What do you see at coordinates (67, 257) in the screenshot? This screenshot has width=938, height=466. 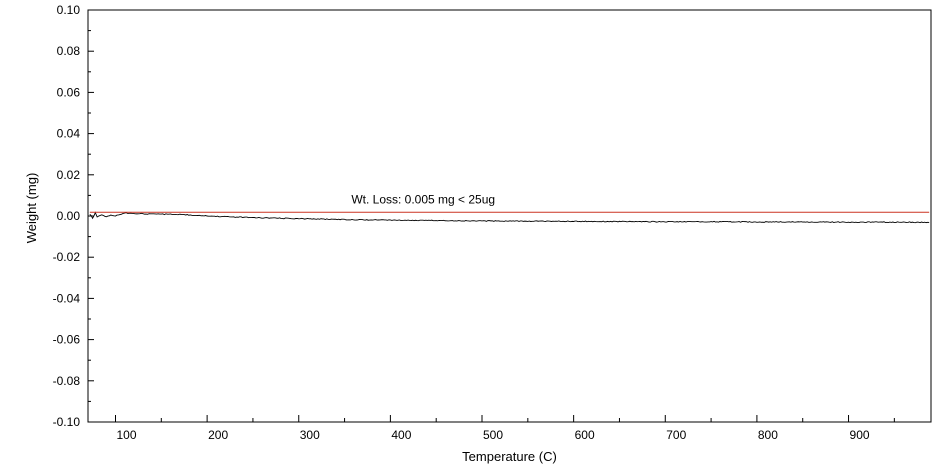 I see `y-tick-label: -0.02` at bounding box center [67, 257].